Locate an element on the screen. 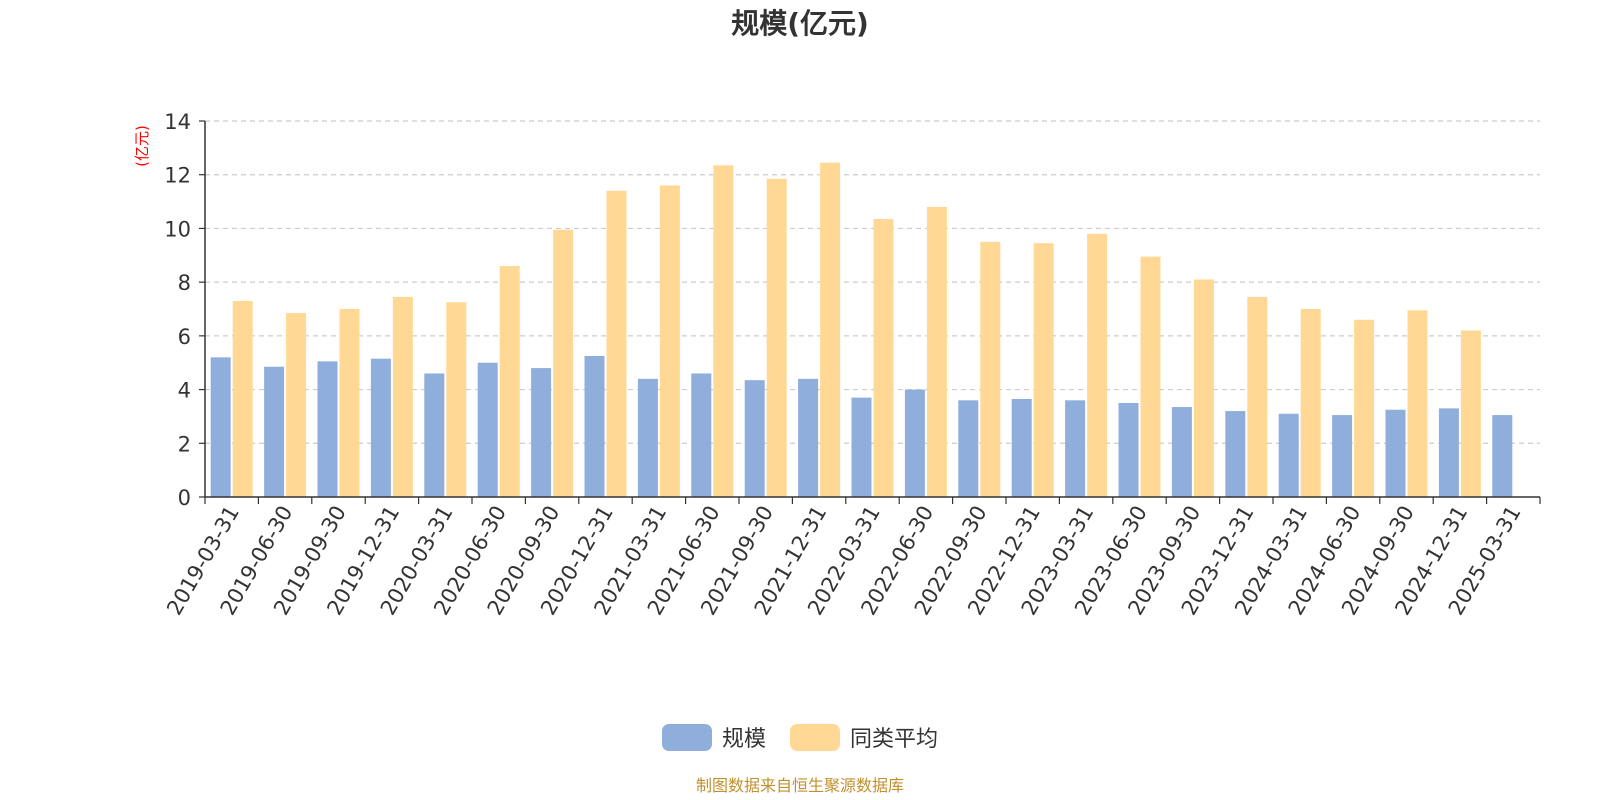  legend-label-peer-average: 同类平均 is located at coordinates (894, 739).